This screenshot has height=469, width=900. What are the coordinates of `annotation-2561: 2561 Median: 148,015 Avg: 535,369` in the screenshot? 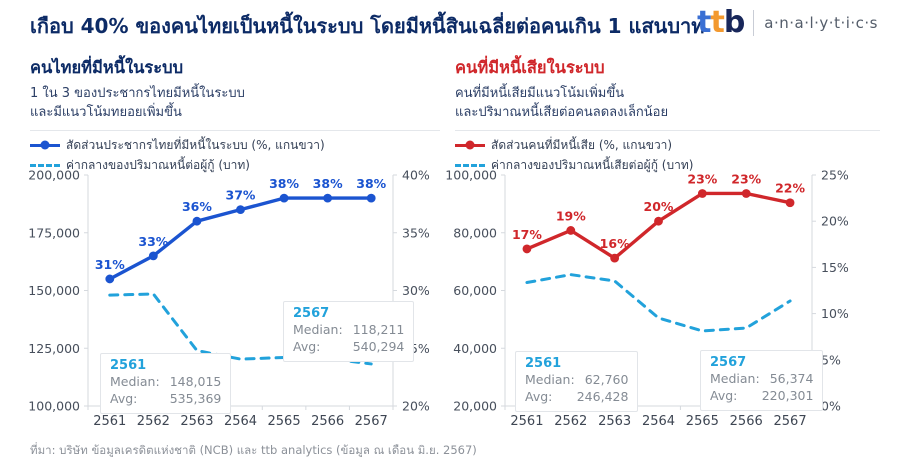 It's located at (166, 383).